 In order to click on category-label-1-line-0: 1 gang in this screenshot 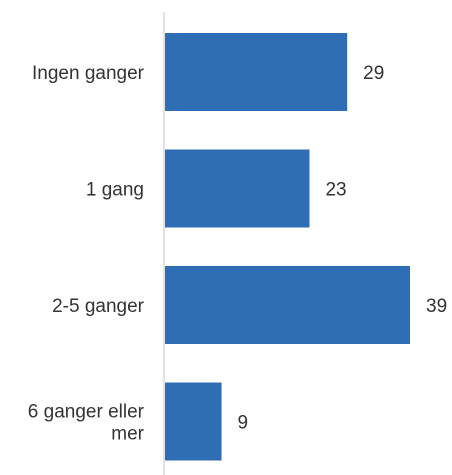, I will do `click(115, 190)`.